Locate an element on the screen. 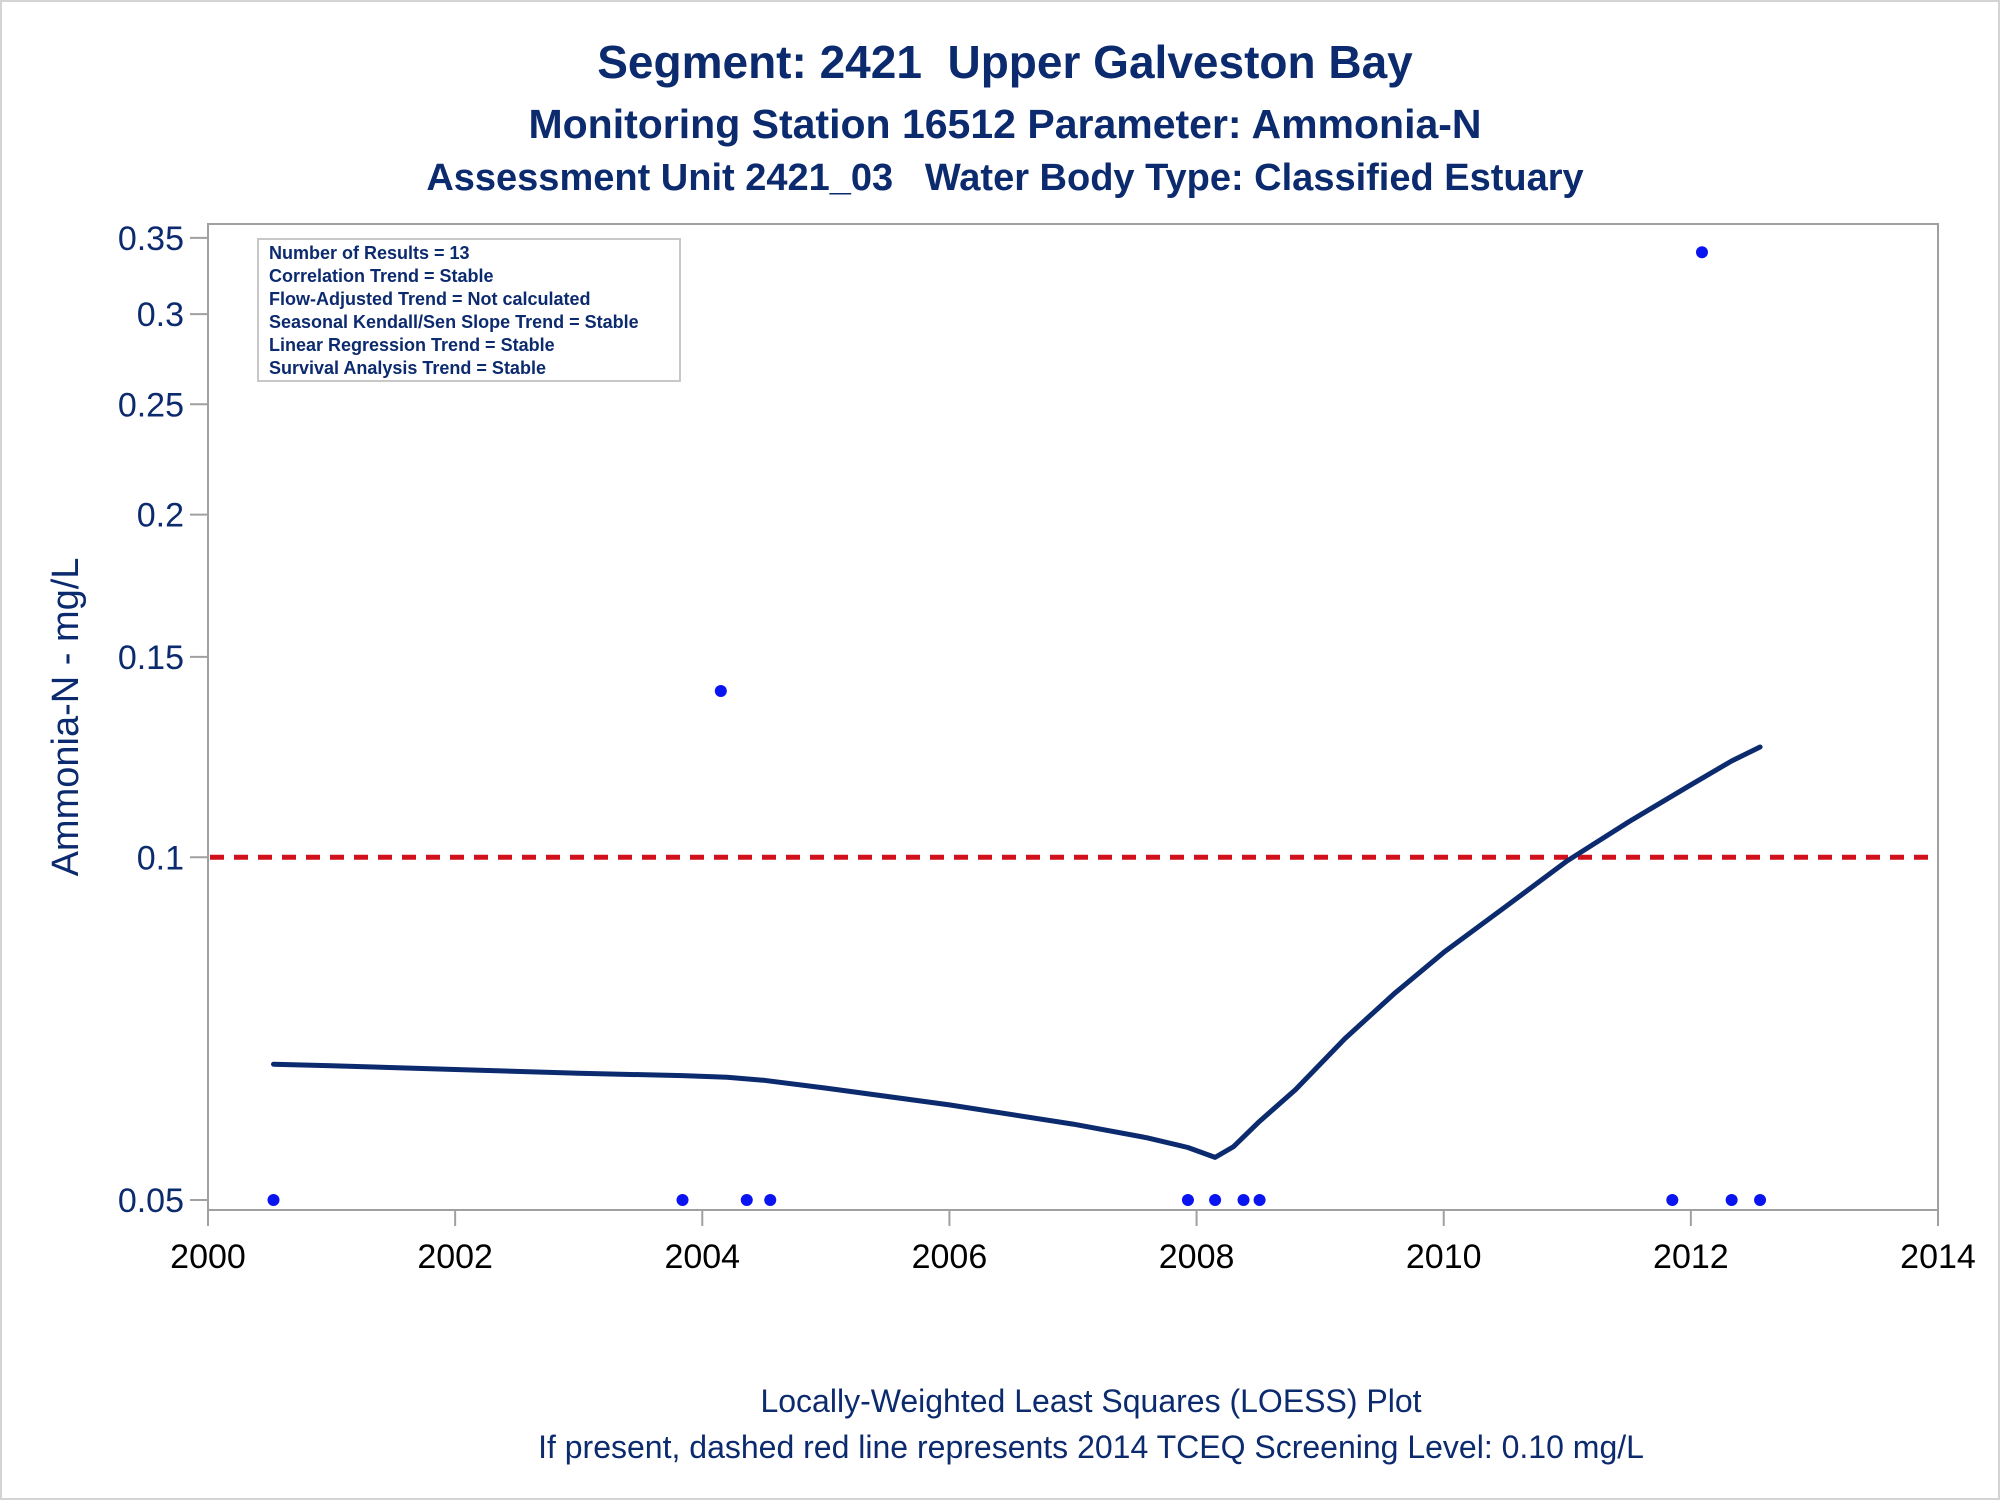 The image size is (2000, 1500). x-tick-label: 2004 is located at coordinates (702, 1257).